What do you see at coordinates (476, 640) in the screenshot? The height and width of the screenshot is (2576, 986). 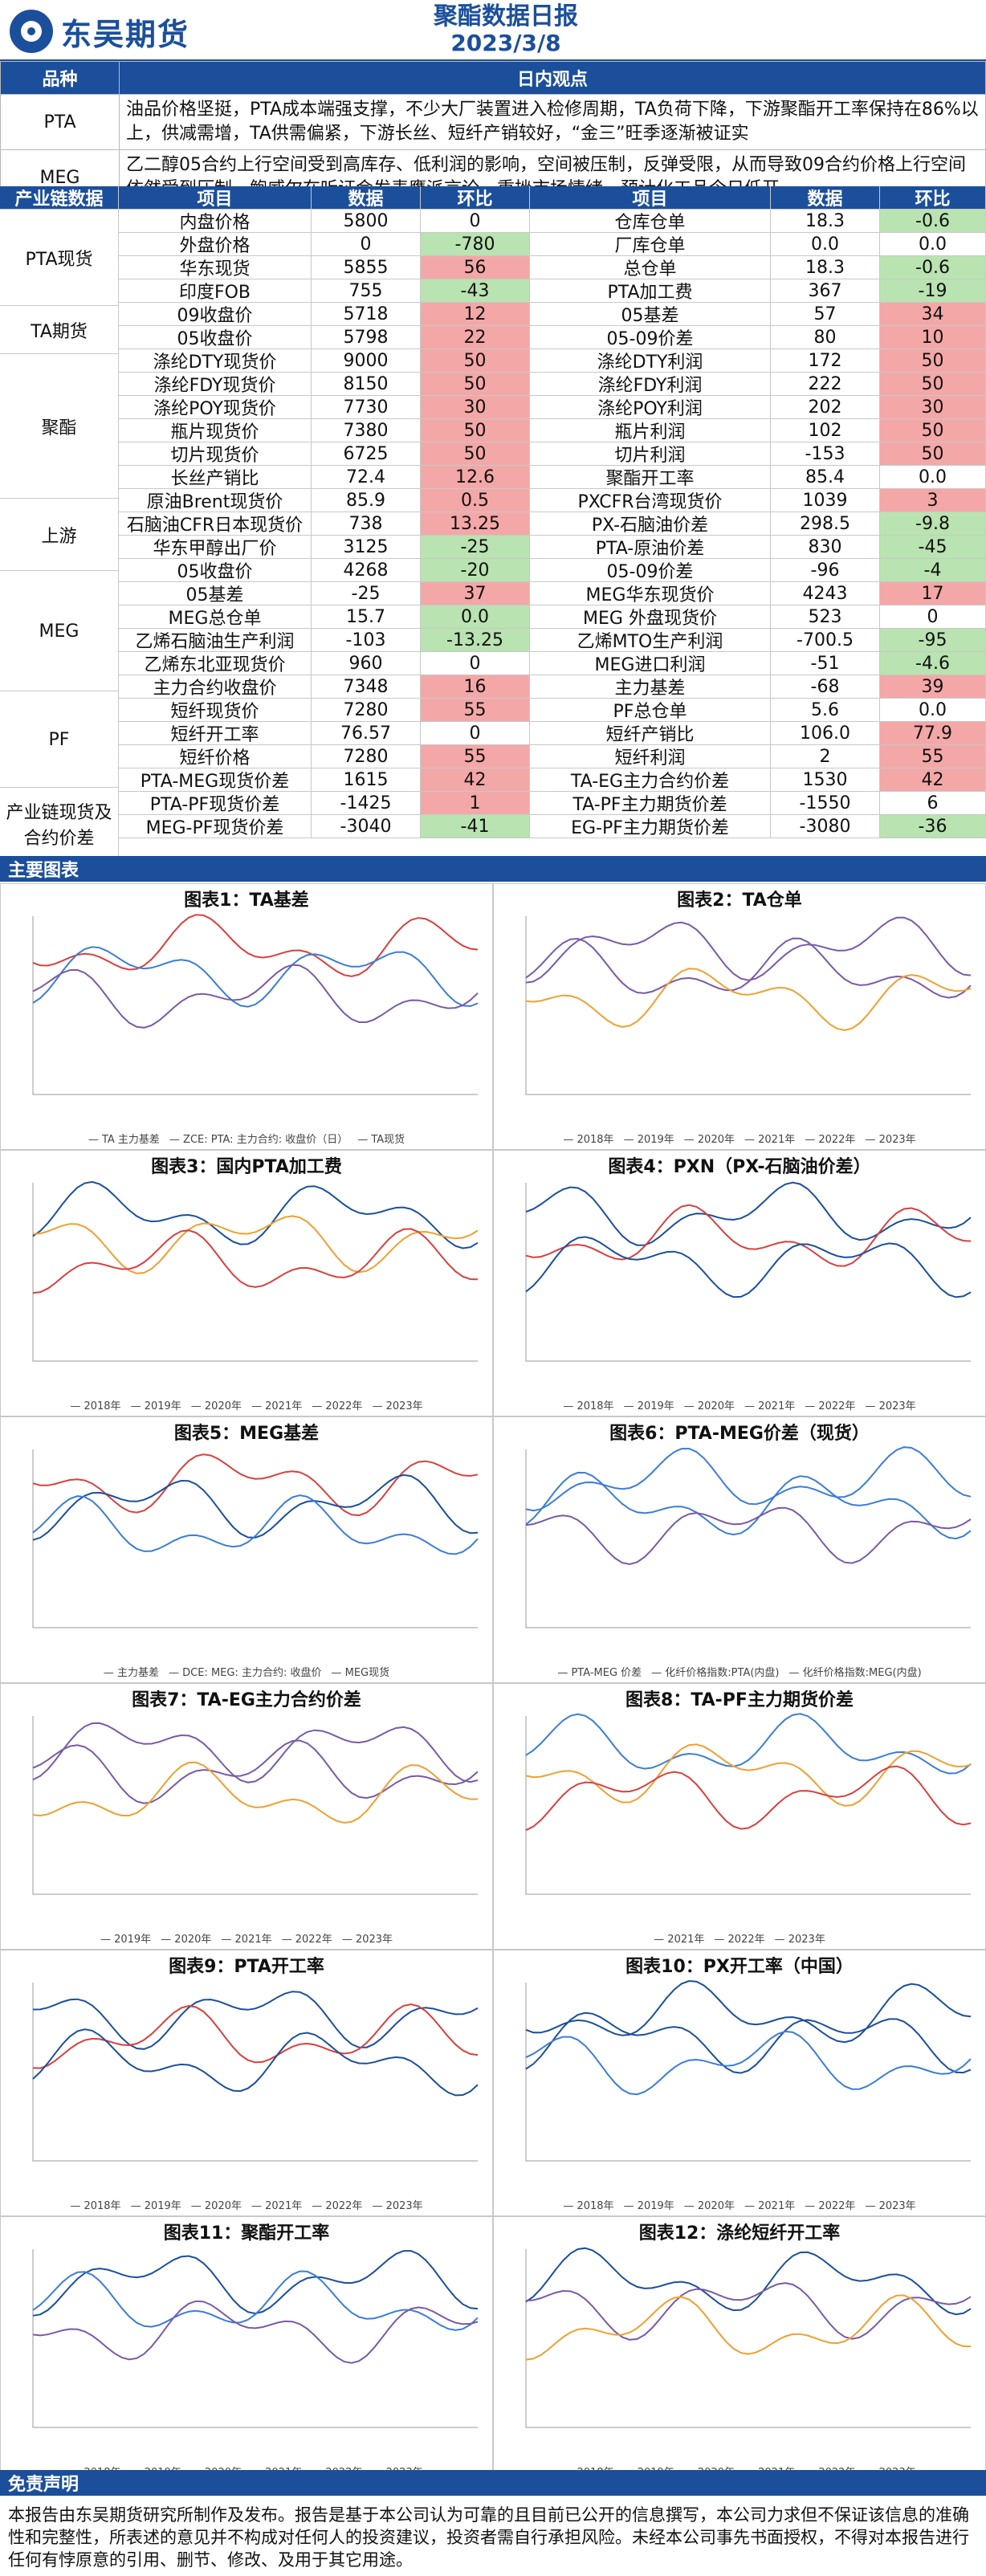 I see `industry-cell: -13.25` at bounding box center [476, 640].